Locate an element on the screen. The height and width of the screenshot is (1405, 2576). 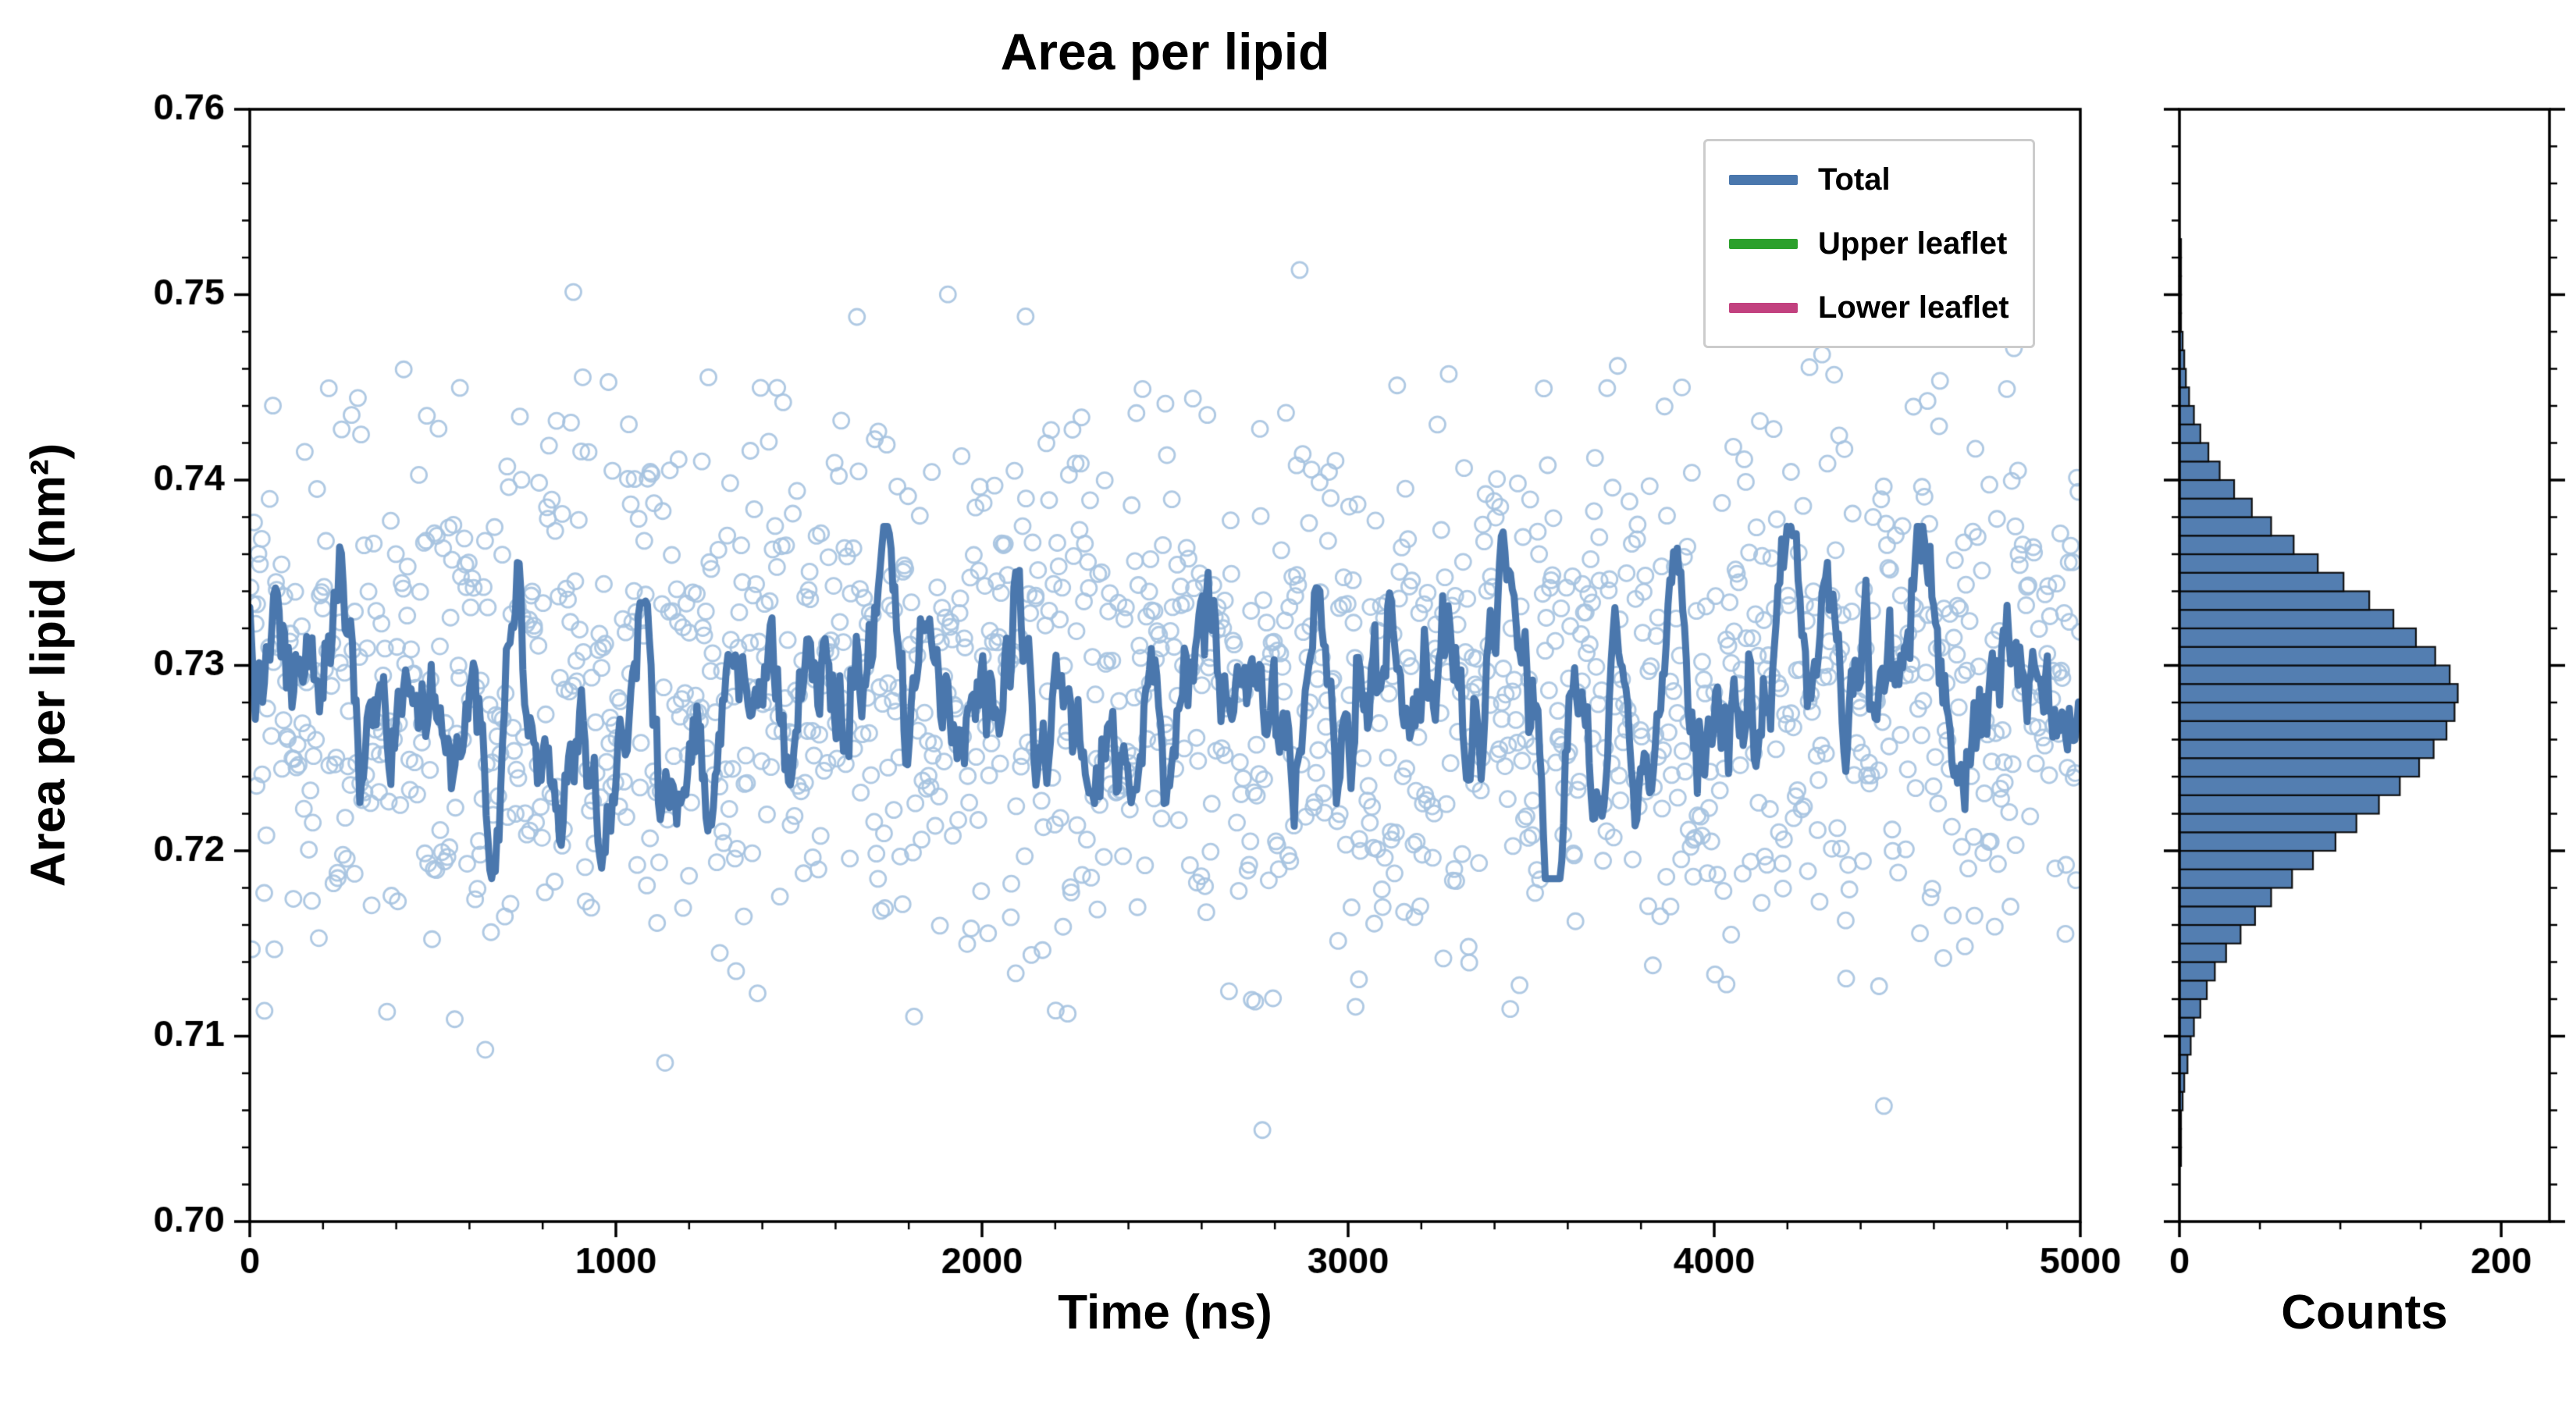
legend-label: Lower leaflet is located at coordinates (1913, 307).